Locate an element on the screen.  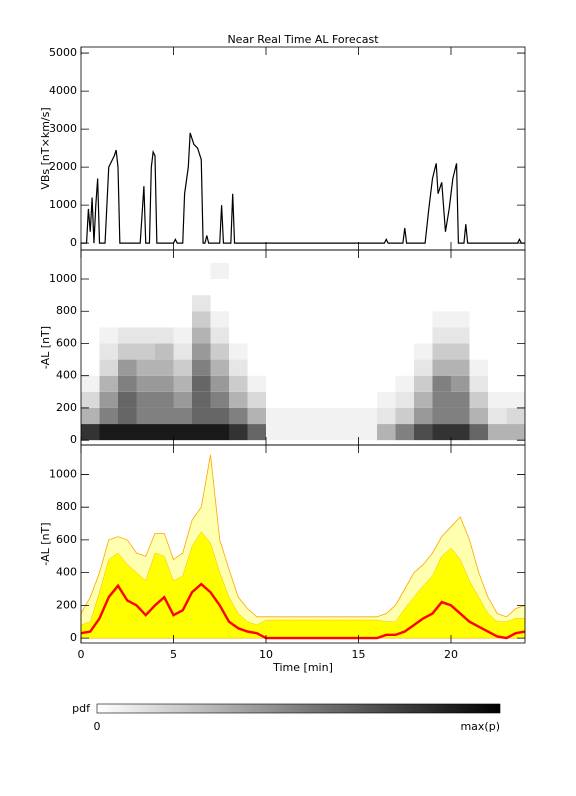
y-tick-label: 4000 is located at coordinates (63, 90).